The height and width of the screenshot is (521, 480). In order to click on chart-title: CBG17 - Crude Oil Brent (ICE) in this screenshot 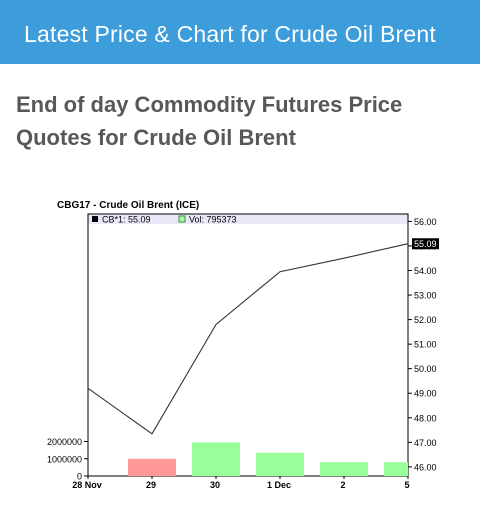, I will do `click(128, 205)`.